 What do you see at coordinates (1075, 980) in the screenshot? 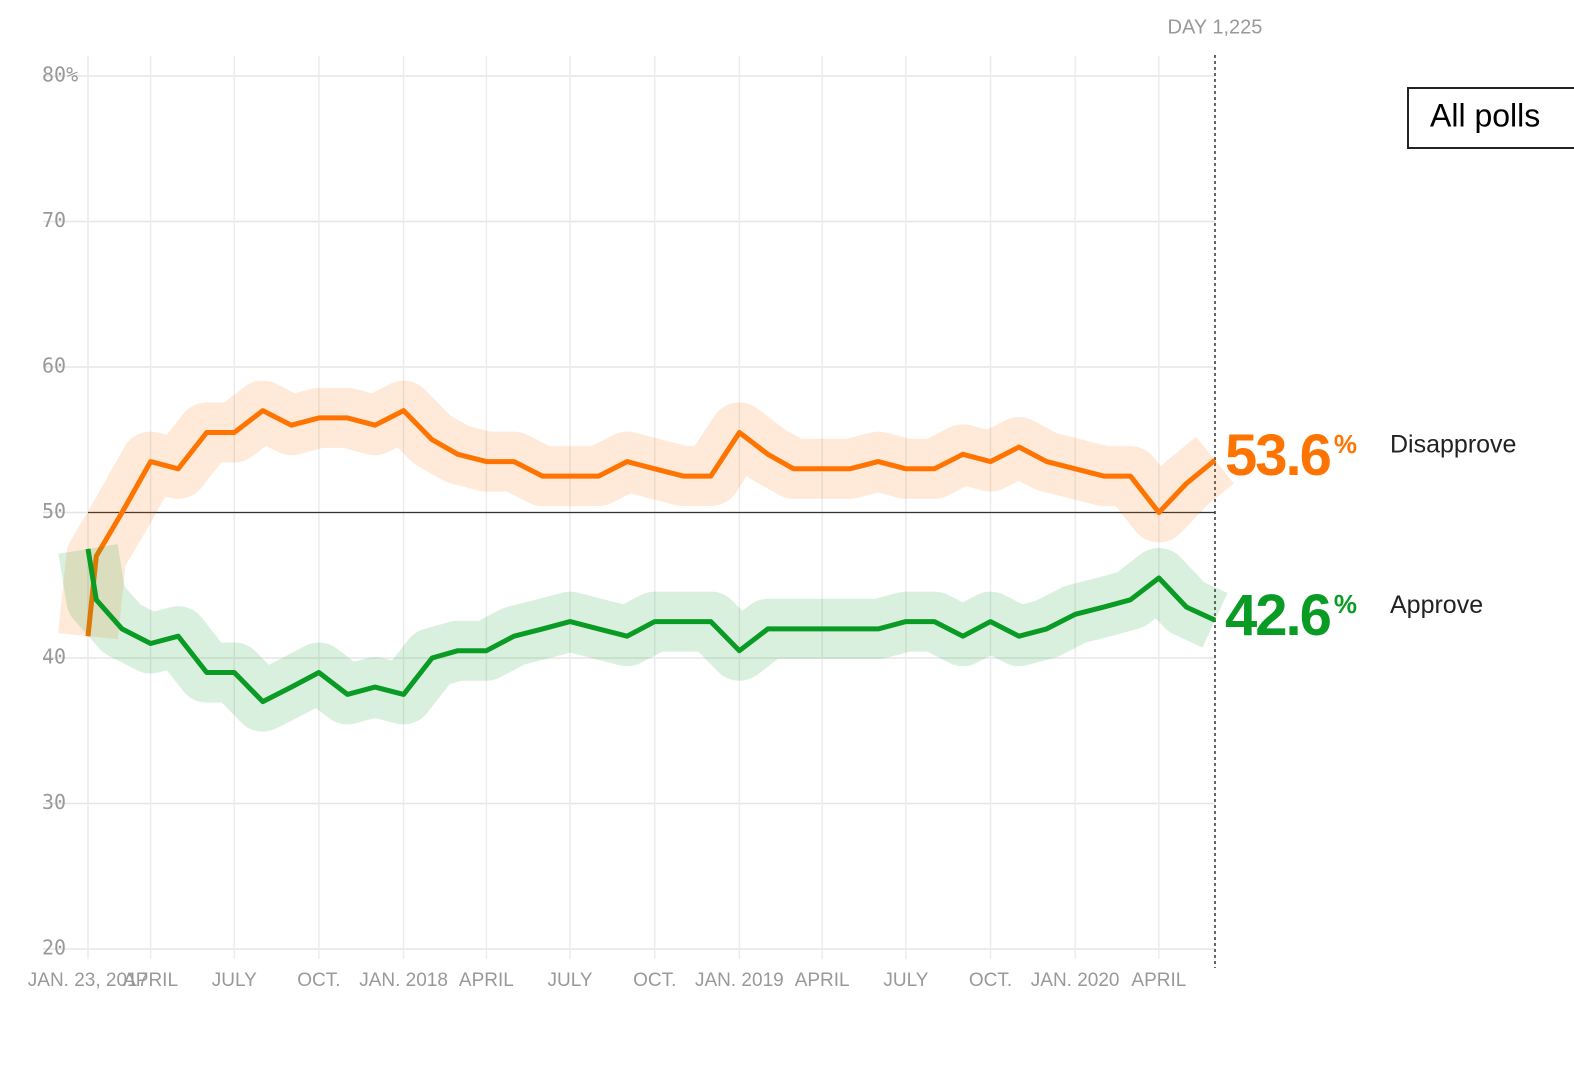
I see `x-tick-label: JAN. 2020` at bounding box center [1075, 980].